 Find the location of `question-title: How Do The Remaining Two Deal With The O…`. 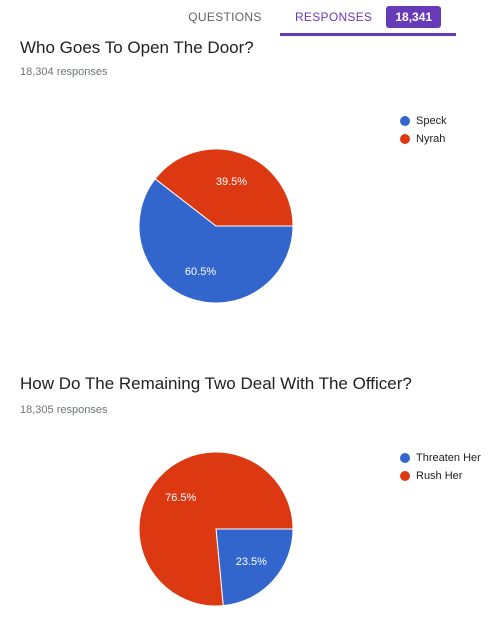

question-title: How Do The Remaining Two Deal With The O… is located at coordinates (216, 383).